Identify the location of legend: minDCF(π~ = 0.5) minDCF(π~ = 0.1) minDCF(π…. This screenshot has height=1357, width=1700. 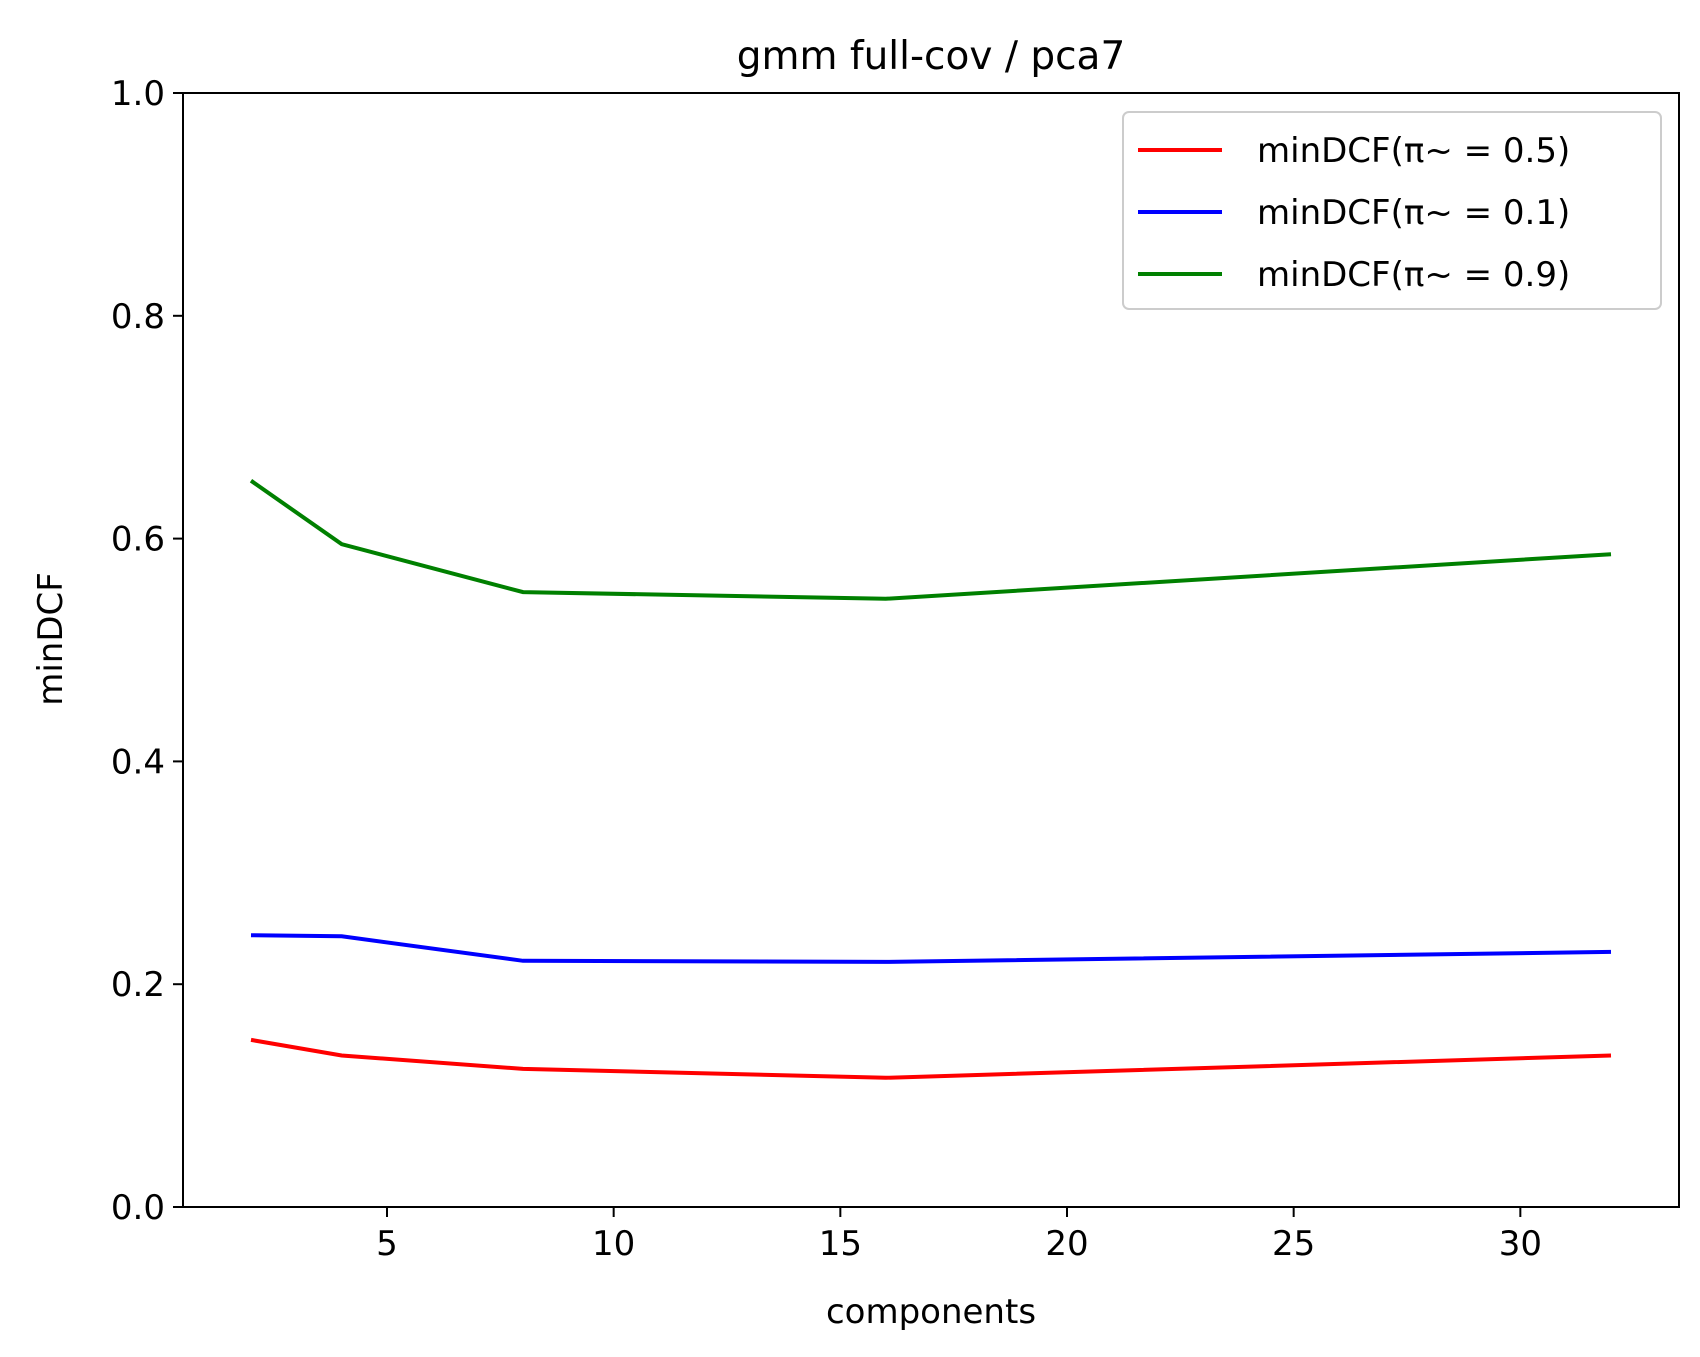
(1392, 210).